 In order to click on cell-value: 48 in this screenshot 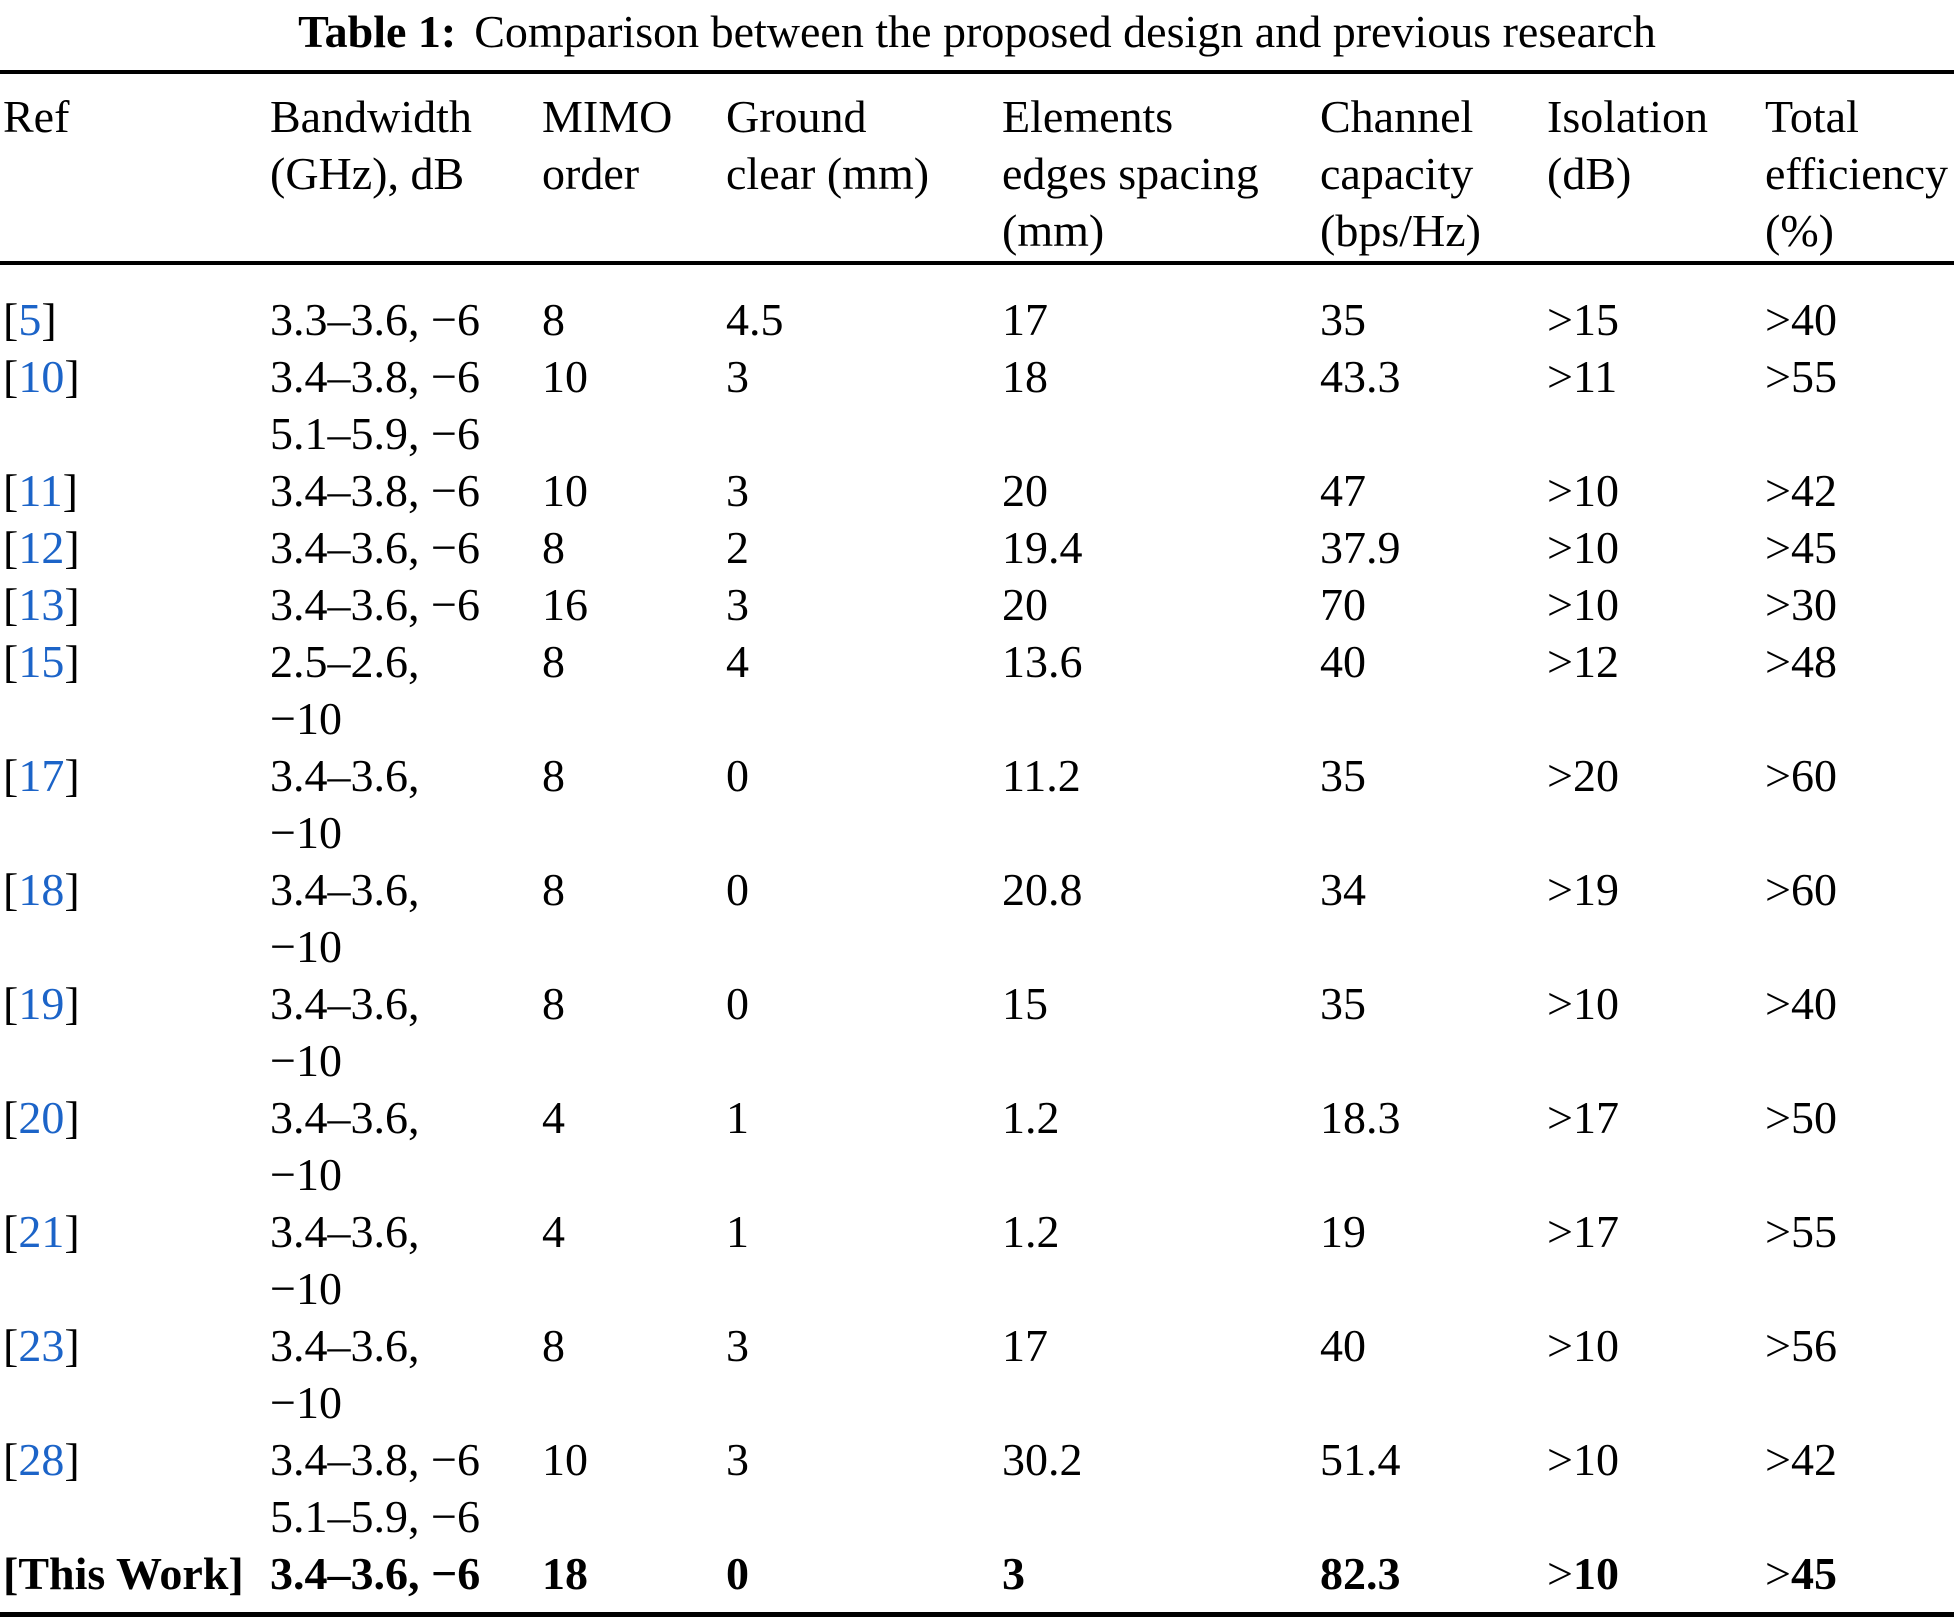, I will do `click(1813, 661)`.